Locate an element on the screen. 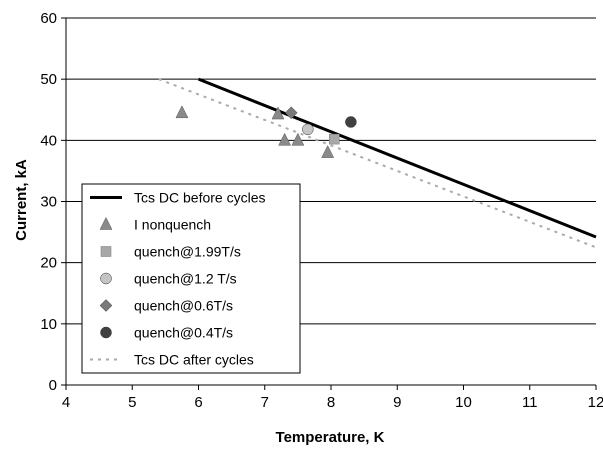  x-tick-label: 10 is located at coordinates (463, 402).